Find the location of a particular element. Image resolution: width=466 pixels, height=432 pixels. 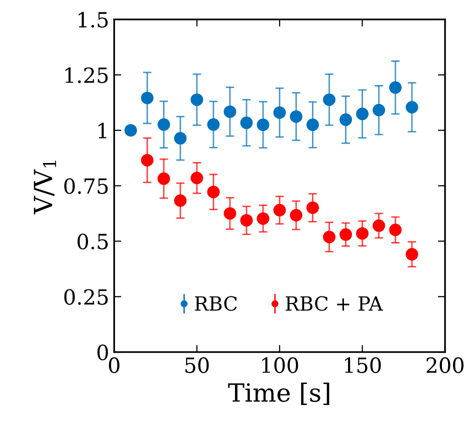

y-tick-label: 0 is located at coordinates (102, 352).